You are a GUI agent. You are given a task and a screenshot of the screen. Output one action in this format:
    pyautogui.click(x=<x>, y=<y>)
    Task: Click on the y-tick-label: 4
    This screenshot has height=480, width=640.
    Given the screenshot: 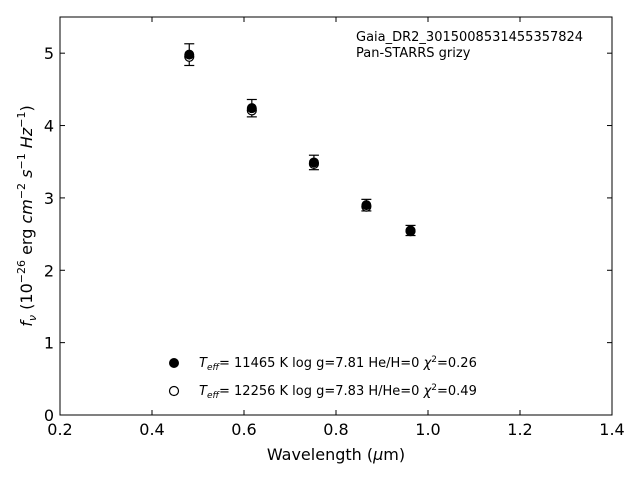 What is the action you would take?
    pyautogui.click(x=49, y=126)
    